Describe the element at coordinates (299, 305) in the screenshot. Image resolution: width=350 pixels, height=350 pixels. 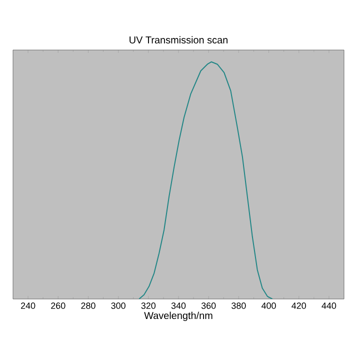
I see `x-tick-label: 420` at that location.